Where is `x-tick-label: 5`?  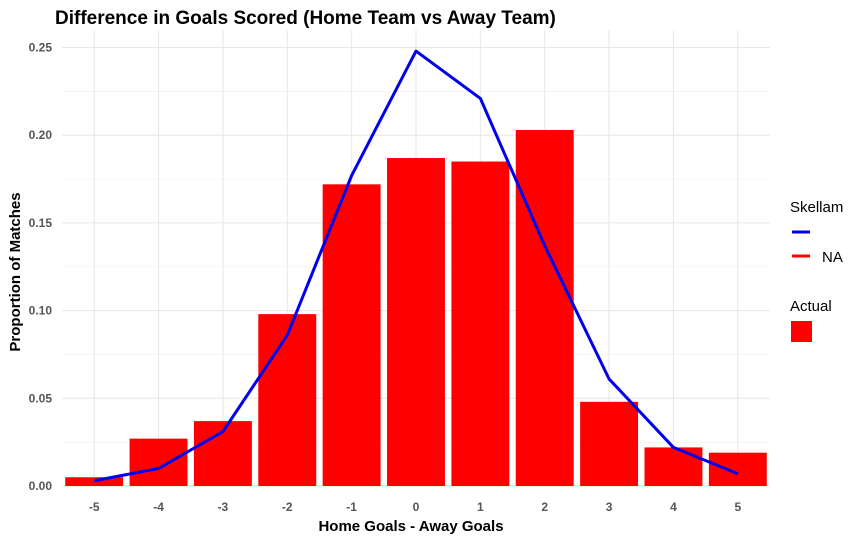 x-tick-label: 5 is located at coordinates (737, 507).